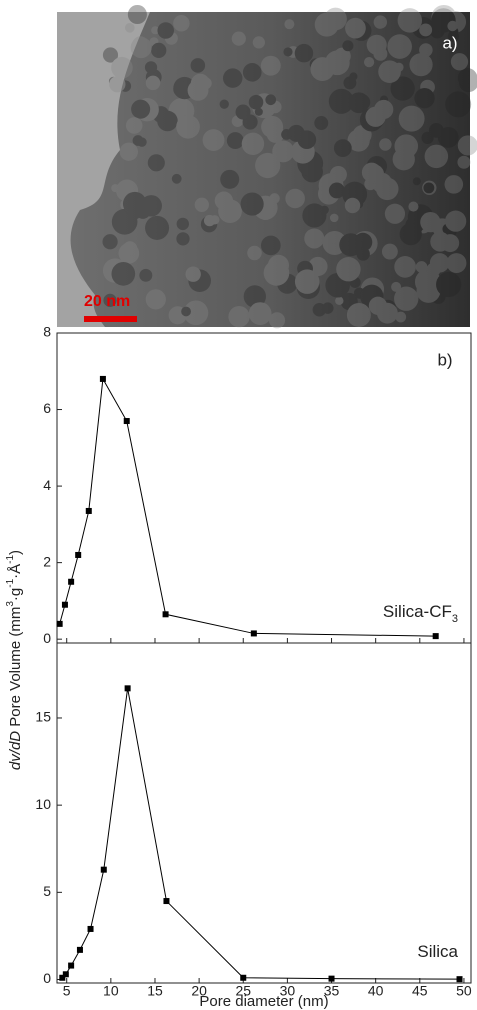  I want to click on y-tick-label: 0, so click(47, 978).